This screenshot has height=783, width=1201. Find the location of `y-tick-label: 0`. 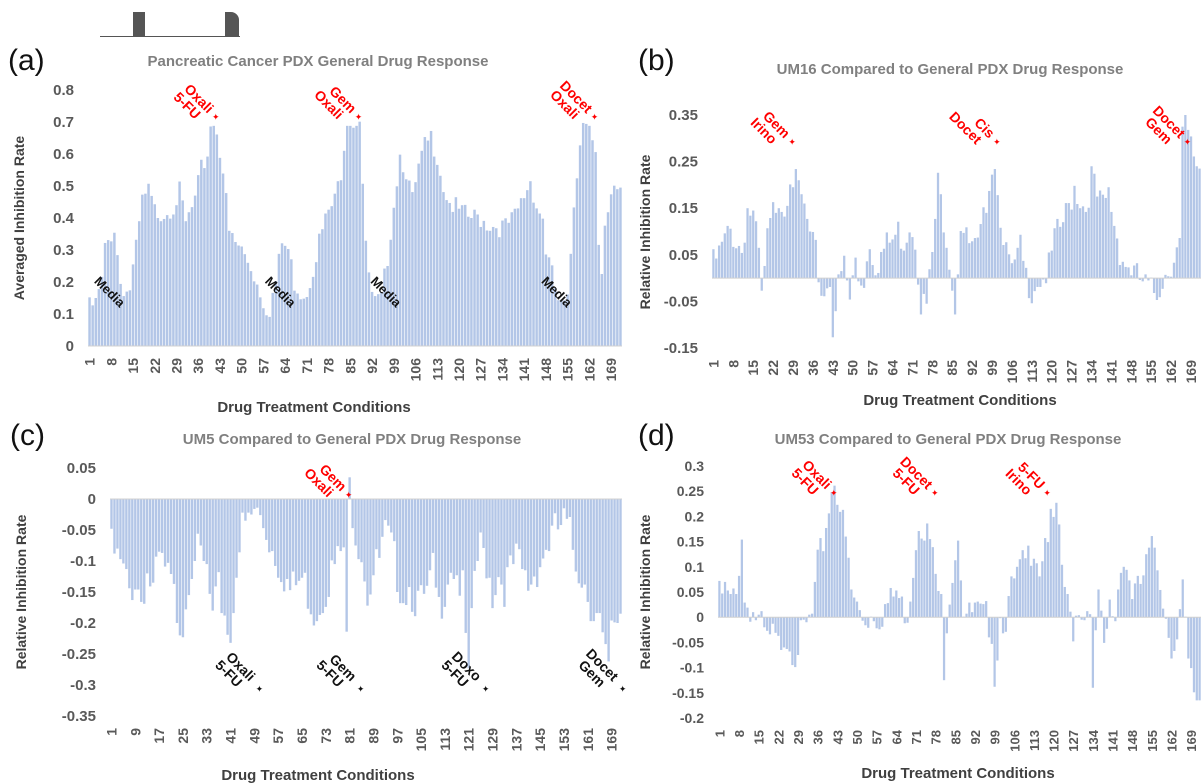

y-tick-label: 0 is located at coordinates (92, 499).